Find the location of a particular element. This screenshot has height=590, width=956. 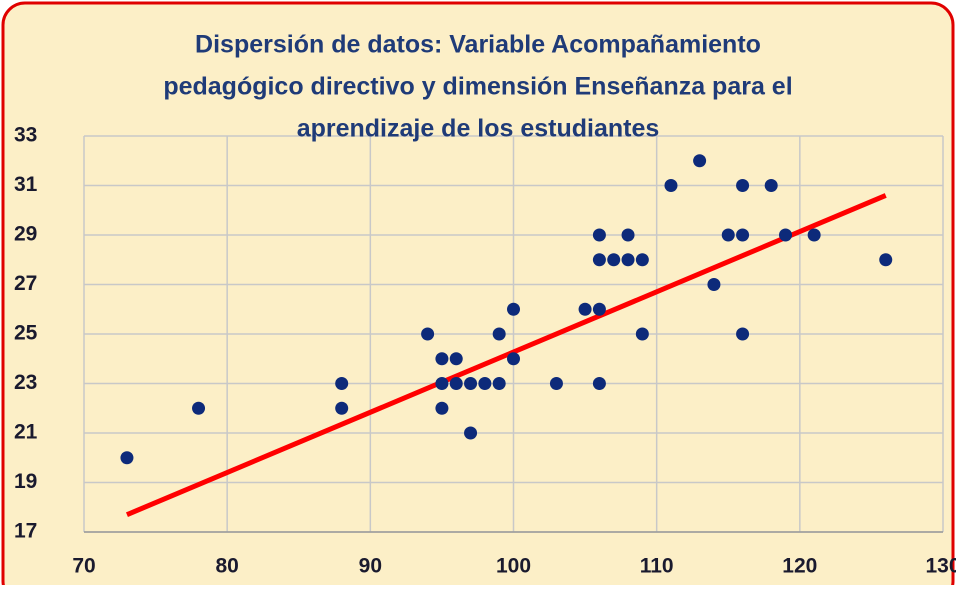

y-tick-label: 17 is located at coordinates (25, 531).